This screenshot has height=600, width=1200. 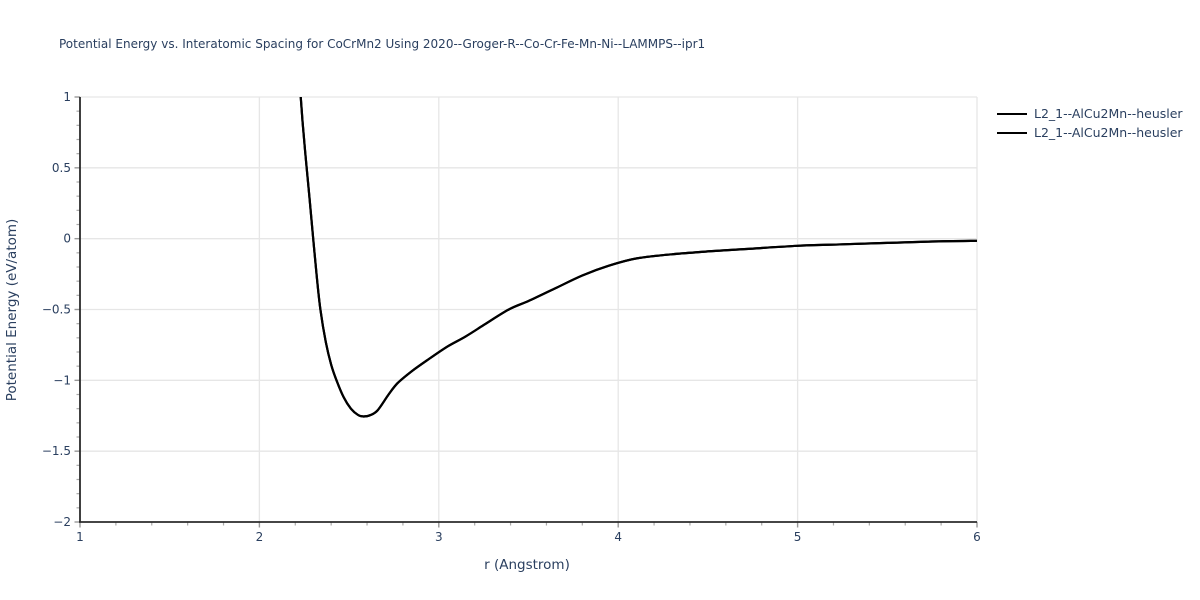 What do you see at coordinates (527, 565) in the screenshot?
I see `x-axis-label: r (Angstrom)` at bounding box center [527, 565].